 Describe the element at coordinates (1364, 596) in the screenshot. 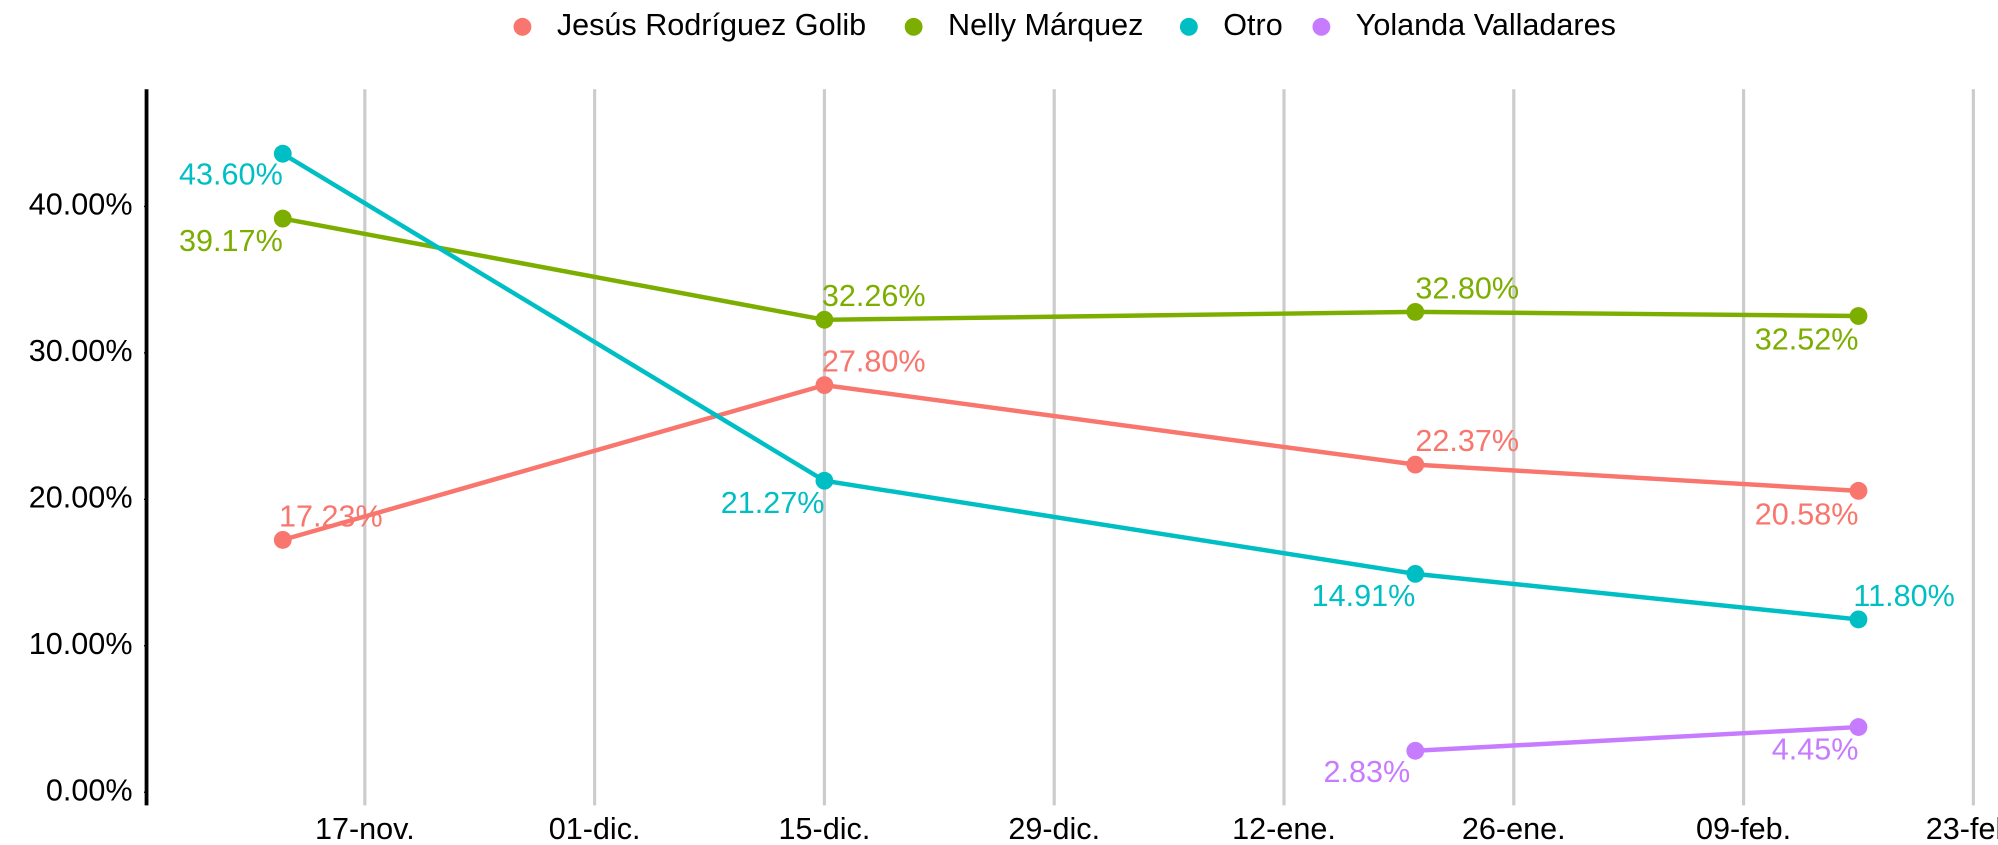

I see `data-label: 14.91%` at that location.